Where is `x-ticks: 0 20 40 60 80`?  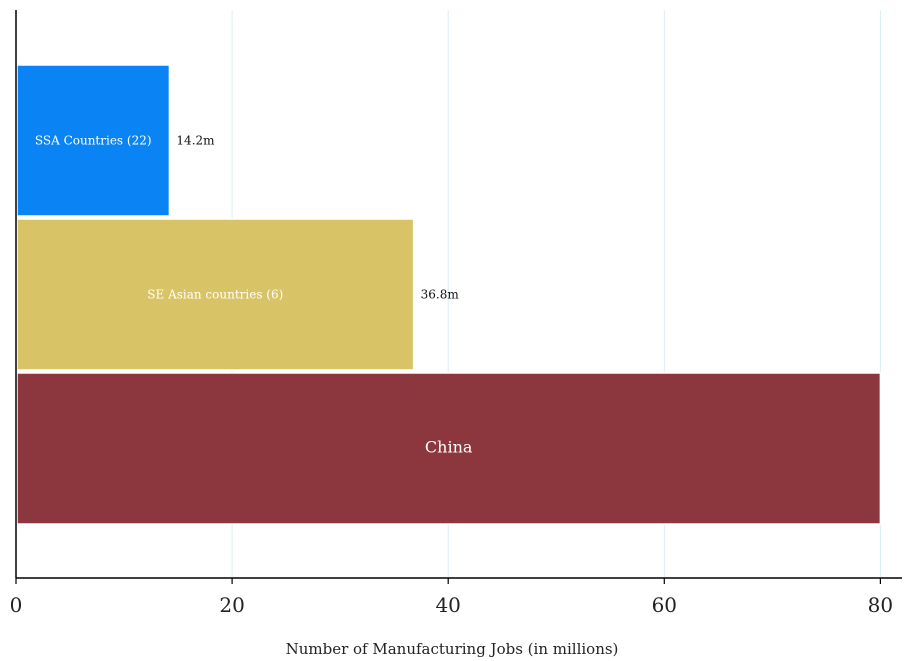 x-ticks: 0 20 40 60 80 is located at coordinates (451, 597).